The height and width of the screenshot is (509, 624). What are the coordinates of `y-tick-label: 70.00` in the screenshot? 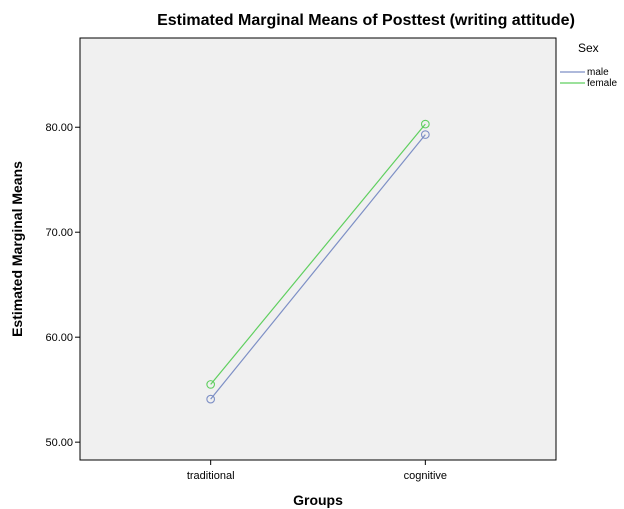 It's located at (59, 233).